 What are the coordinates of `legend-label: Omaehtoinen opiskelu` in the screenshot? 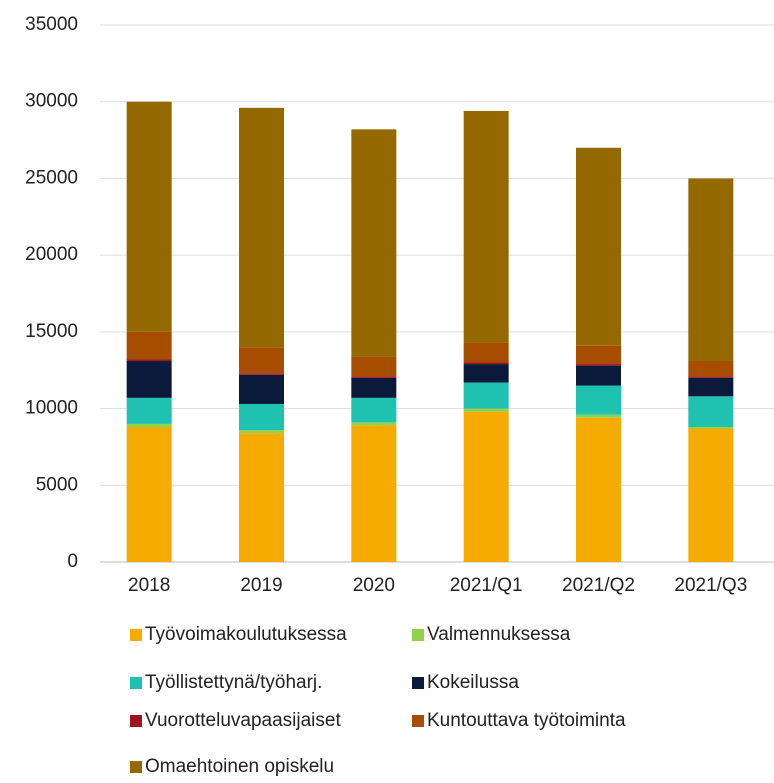 It's located at (239, 766).